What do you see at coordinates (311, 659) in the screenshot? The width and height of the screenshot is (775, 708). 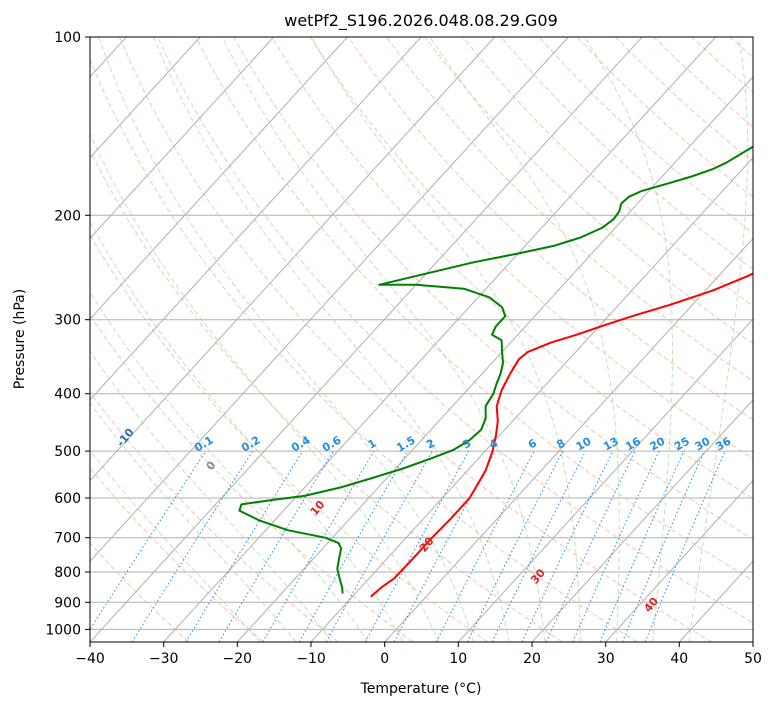 I see `x-tick-label: −10` at bounding box center [311, 659].